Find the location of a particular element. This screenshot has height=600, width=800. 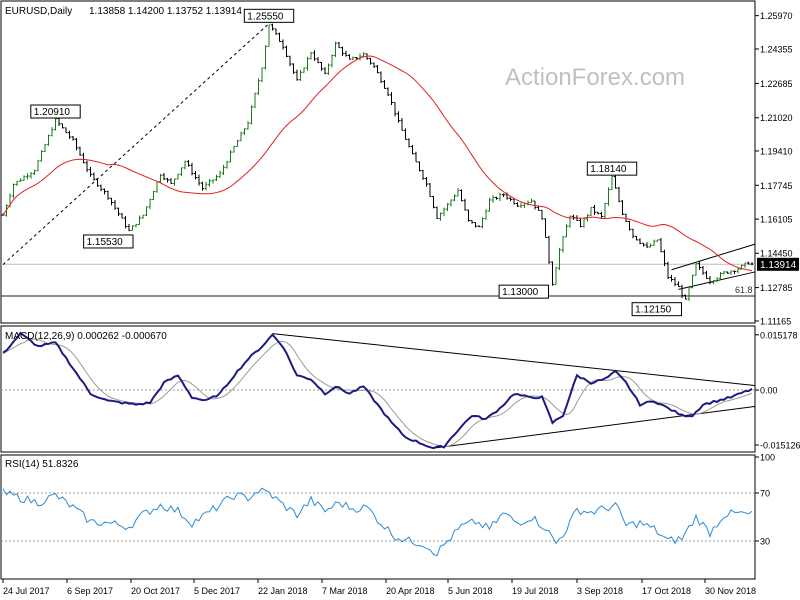

dashed-trendline is located at coordinates (143, 137).